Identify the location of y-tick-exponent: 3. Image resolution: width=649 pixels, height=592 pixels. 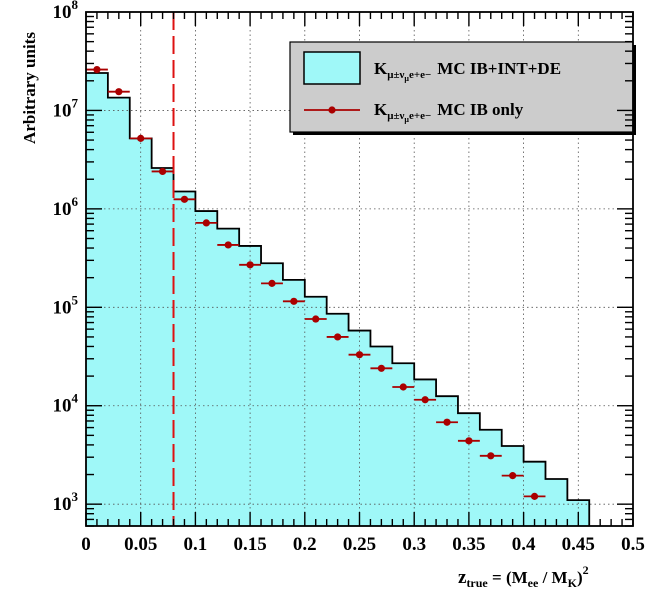
(75, 496).